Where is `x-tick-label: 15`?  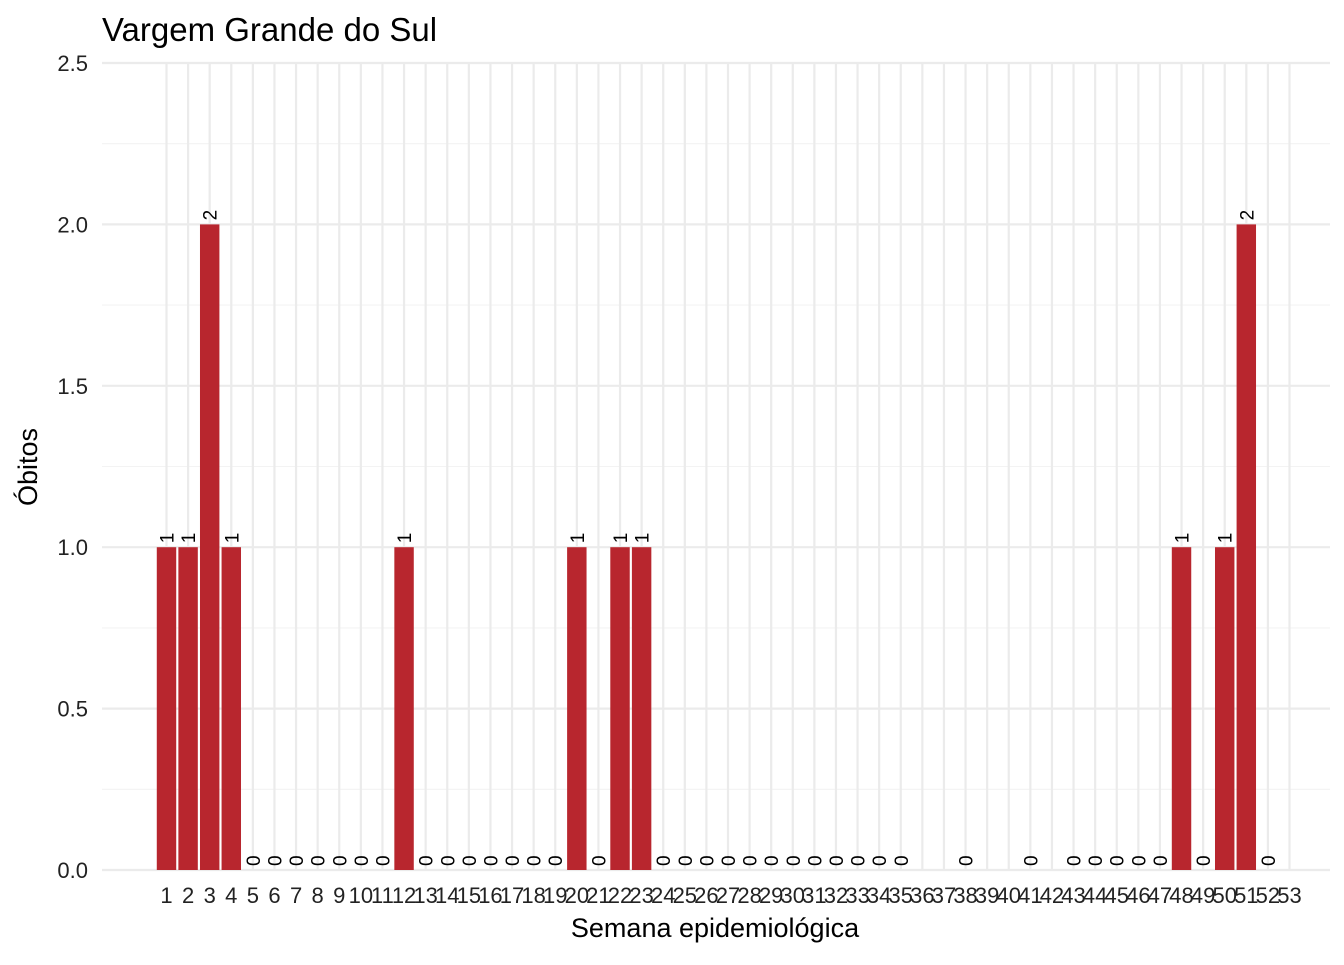 x-tick-label: 15 is located at coordinates (469, 895).